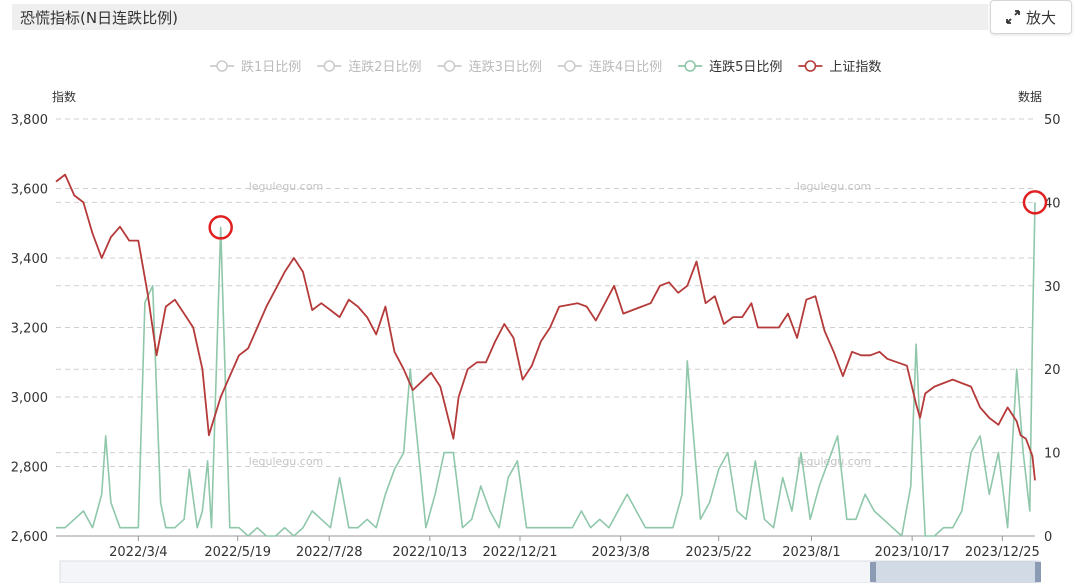 Image resolution: width=1080 pixels, height=583 pixels. Describe the element at coordinates (1052, 454) in the screenshot. I see `y-right-tick: 10` at that location.